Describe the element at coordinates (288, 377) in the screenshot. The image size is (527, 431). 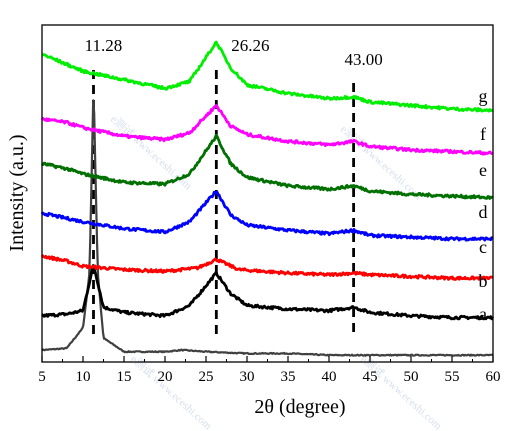
I see `x-tick-label: 35` at that location.